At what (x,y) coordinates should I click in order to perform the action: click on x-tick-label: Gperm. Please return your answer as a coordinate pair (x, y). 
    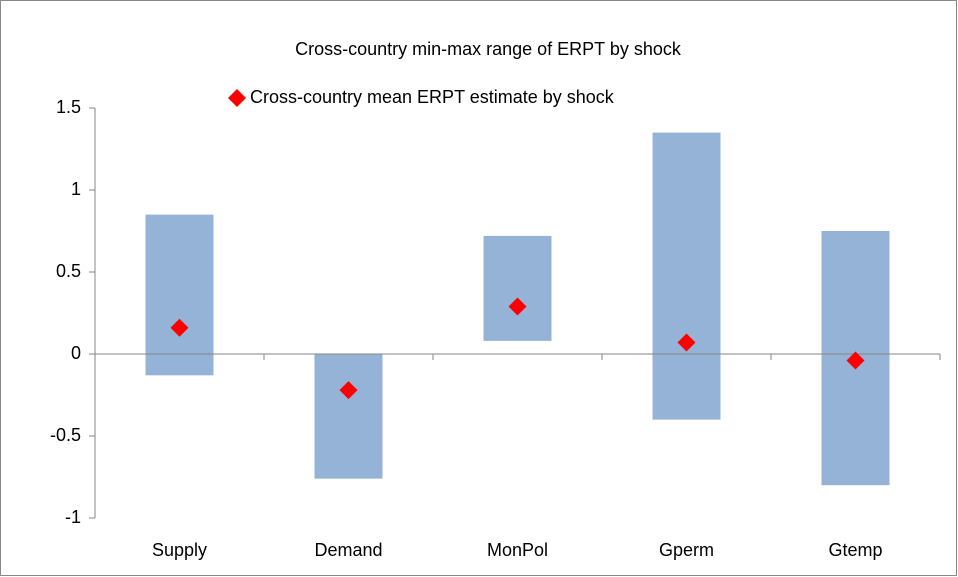
    Looking at the image, I should click on (686, 550).